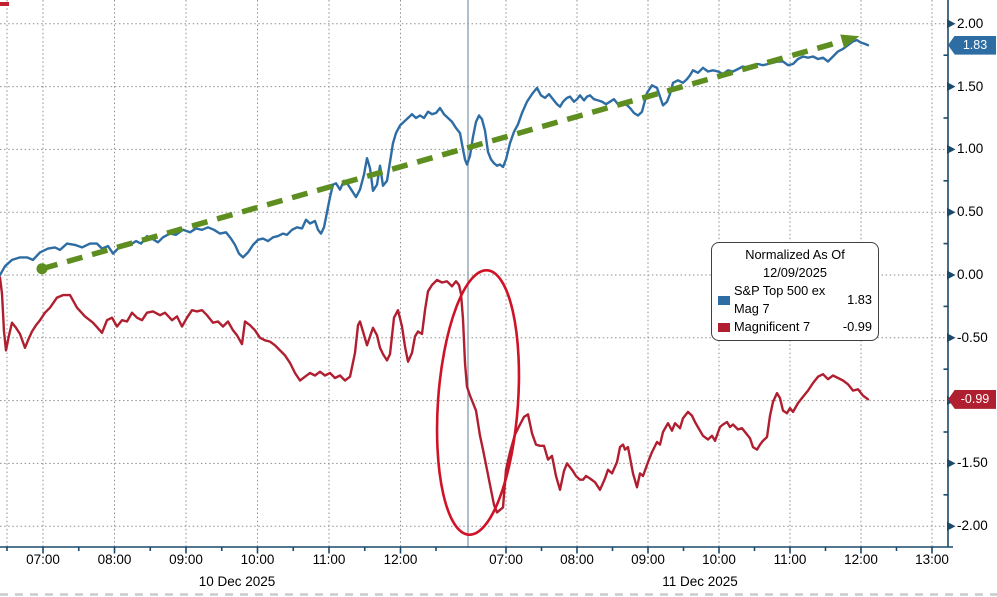 This screenshot has height=597, width=997. What do you see at coordinates (700, 581) in the screenshot?
I see `date-label: 11 Dec 2025` at bounding box center [700, 581].